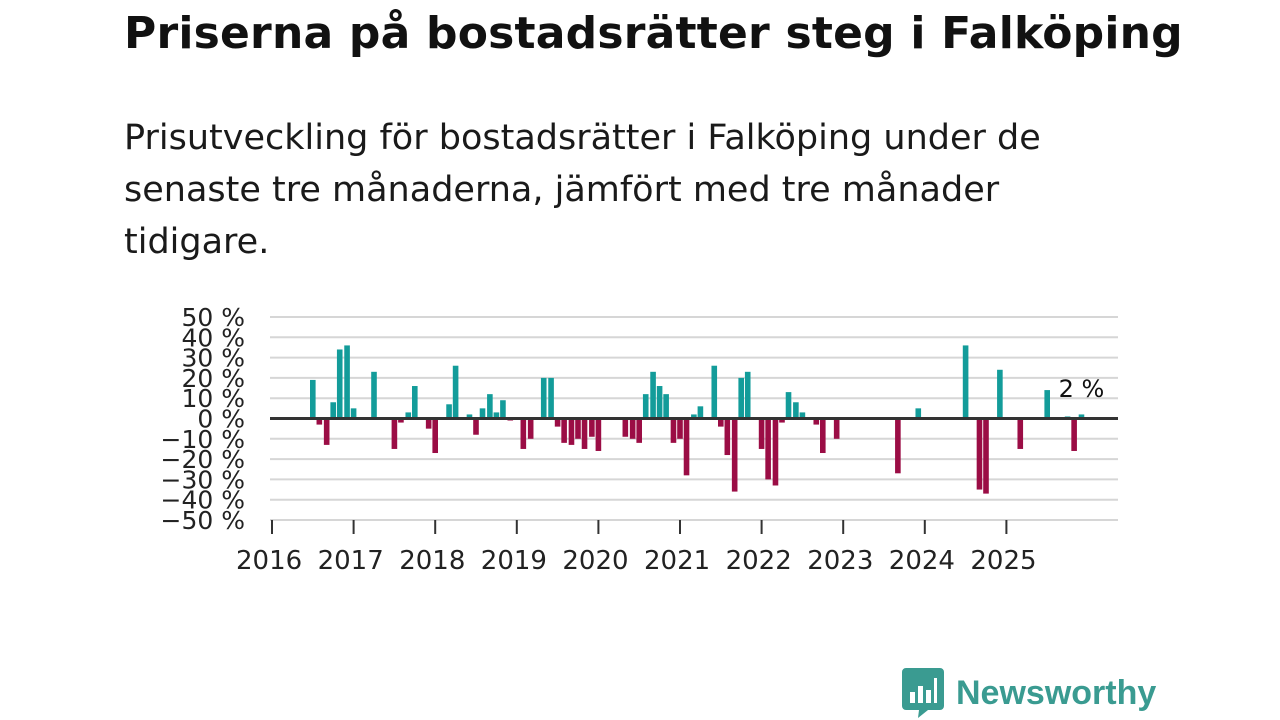  Describe the element at coordinates (351, 561) in the screenshot. I see `x-tick-label: 2017` at that location.